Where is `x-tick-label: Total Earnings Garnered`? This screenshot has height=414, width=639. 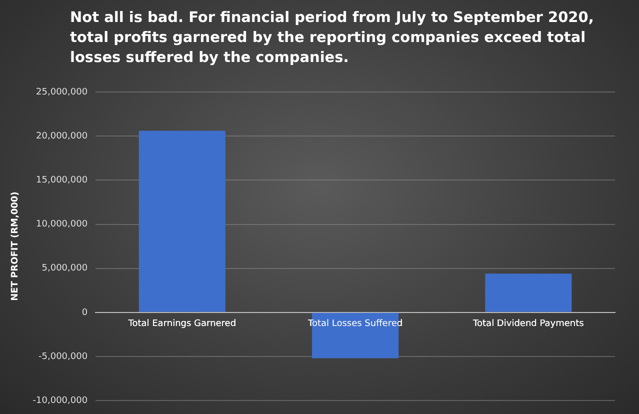
x-tick-label: Total Earnings Garnered is located at coordinates (181, 324).